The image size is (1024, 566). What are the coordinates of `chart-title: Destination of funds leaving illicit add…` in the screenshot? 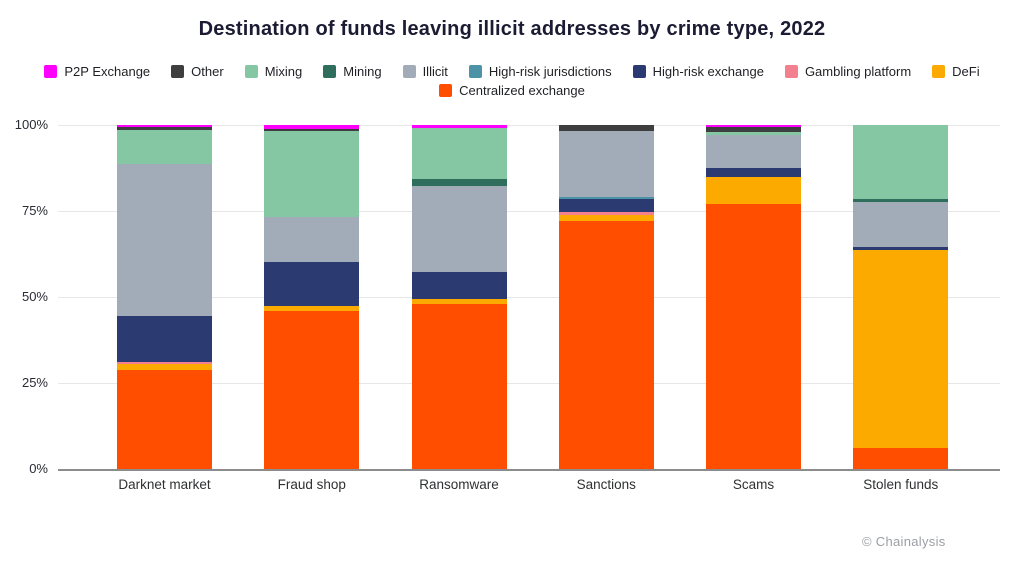 It's located at (512, 29).